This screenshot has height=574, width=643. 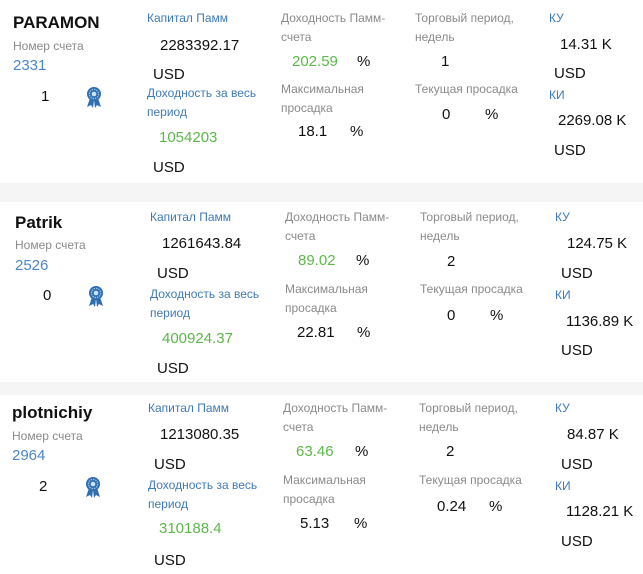 What do you see at coordinates (45, 96) in the screenshot?
I see `account-rank: 1` at bounding box center [45, 96].